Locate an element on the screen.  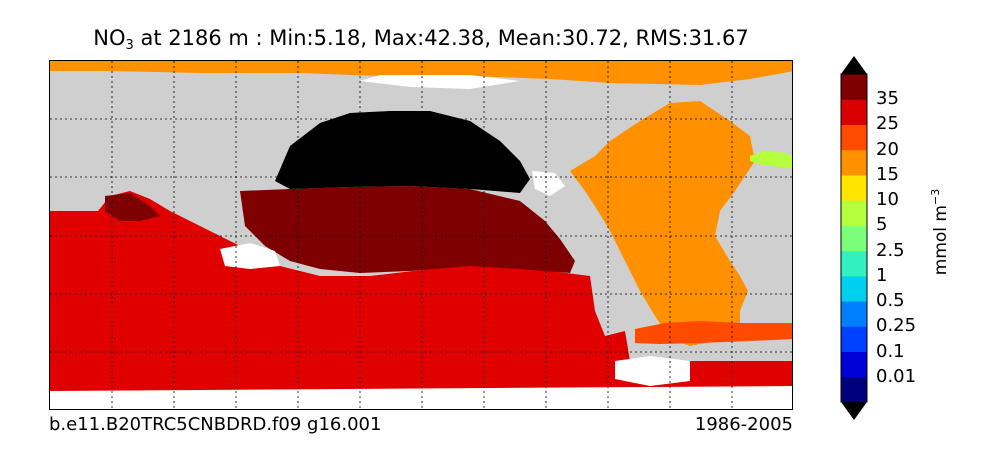
colorbar-tick-label: 0.01 is located at coordinates (896, 376).